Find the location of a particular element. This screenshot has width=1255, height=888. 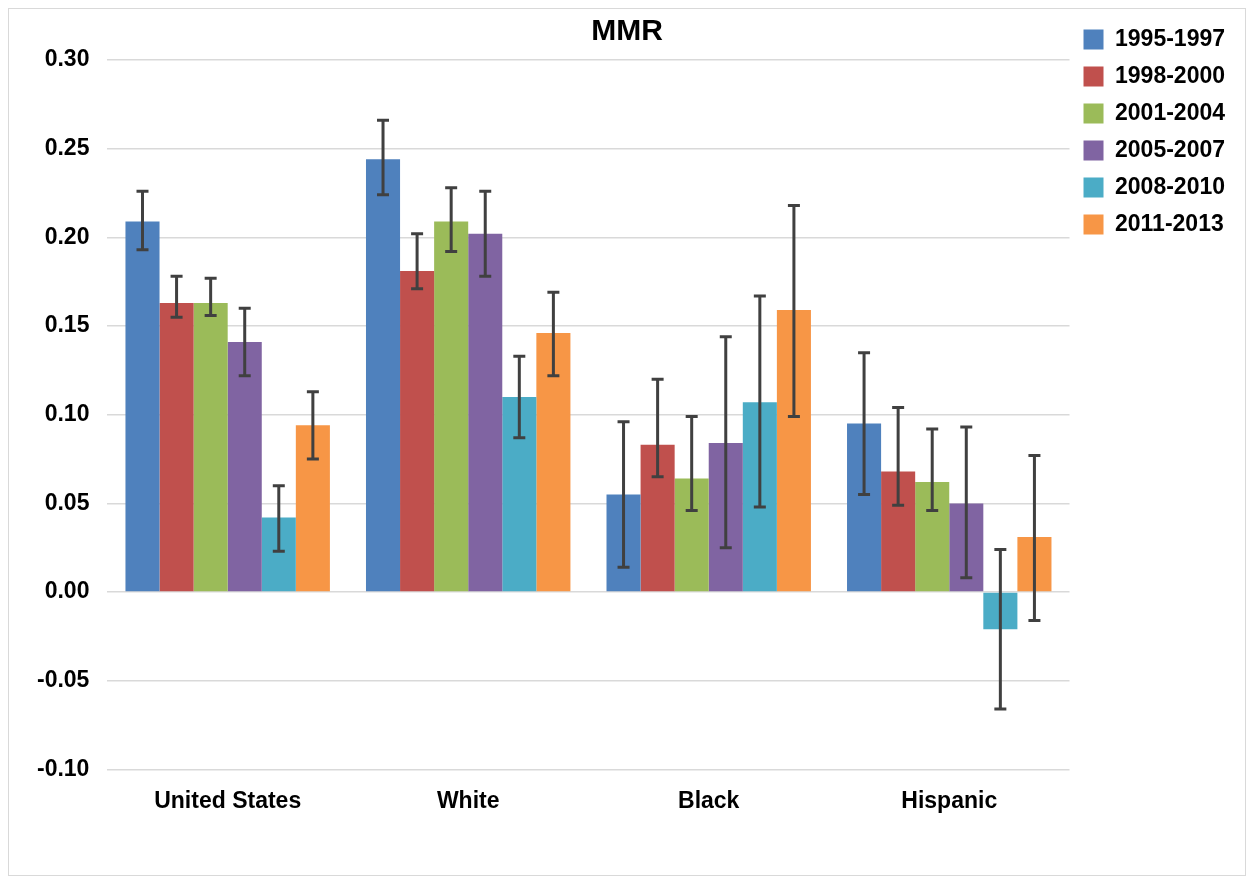

y-tick-label: 0.25 is located at coordinates (67, 147).